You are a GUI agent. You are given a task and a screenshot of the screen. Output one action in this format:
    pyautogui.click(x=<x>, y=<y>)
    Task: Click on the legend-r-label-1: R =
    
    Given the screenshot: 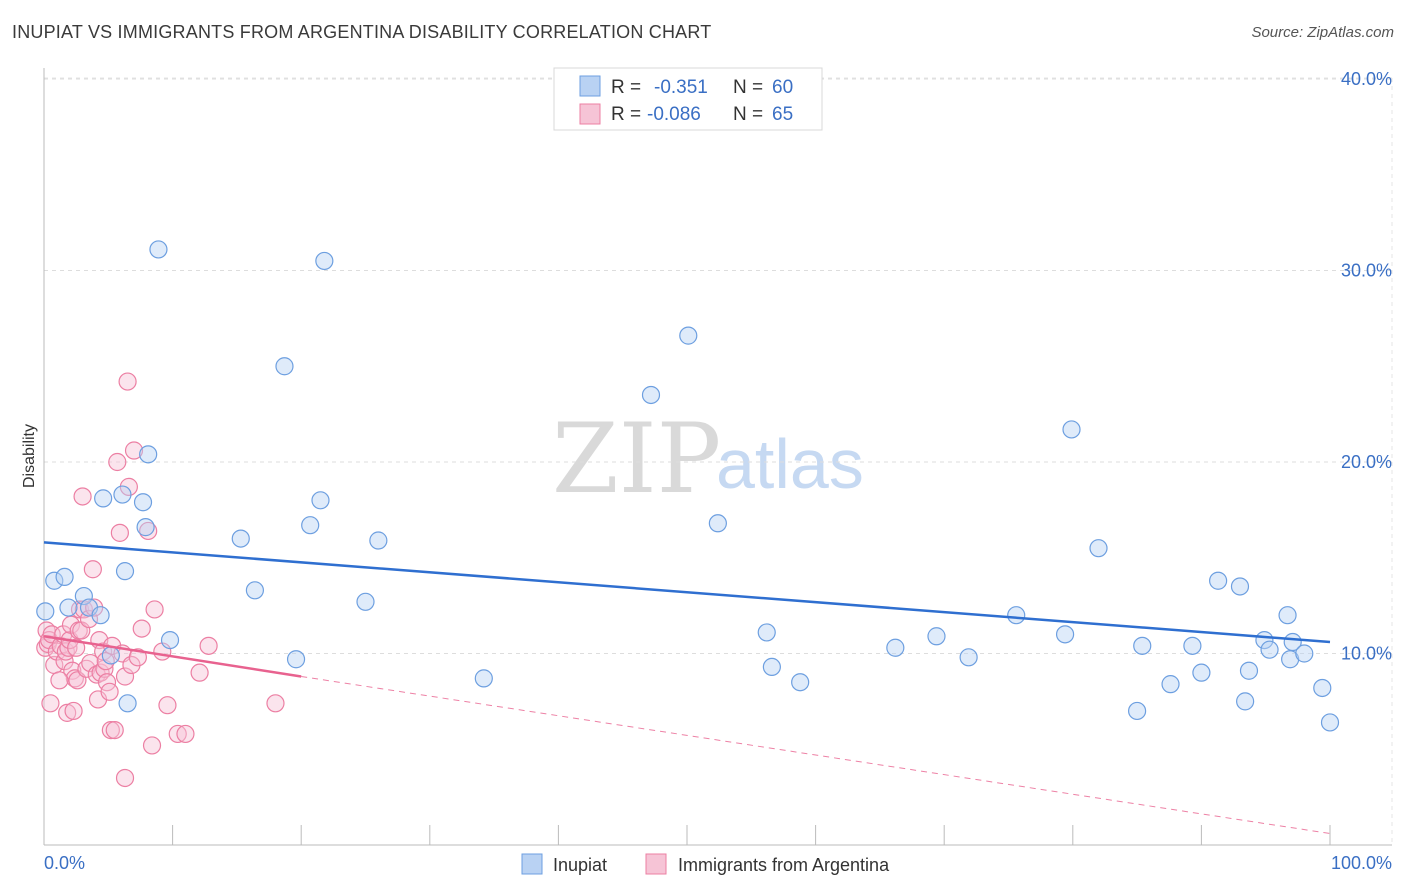 What is the action you would take?
    pyautogui.click(x=626, y=87)
    